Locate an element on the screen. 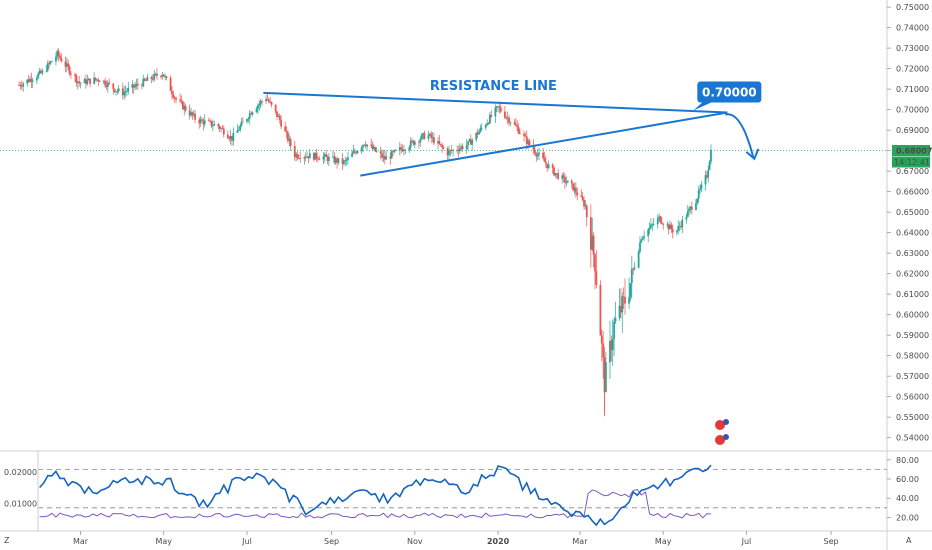 Image resolution: width=932 pixels, height=550 pixels. indicator-tick-label: 80.00 is located at coordinates (907, 460).